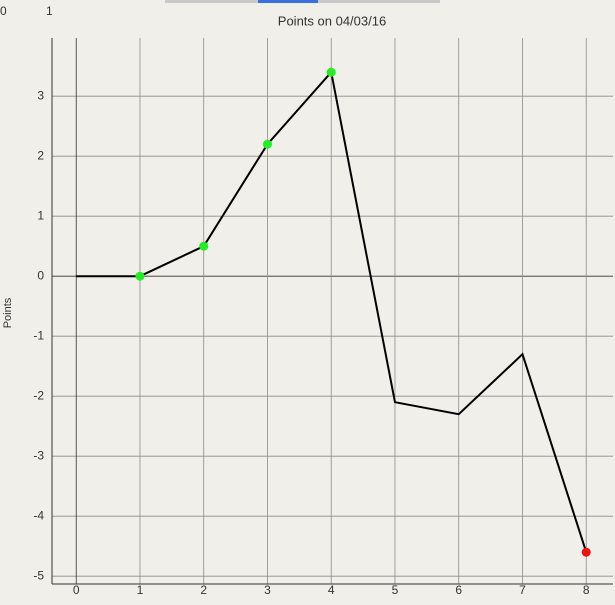  I want to click on x-tick-label: 0, so click(76, 590).